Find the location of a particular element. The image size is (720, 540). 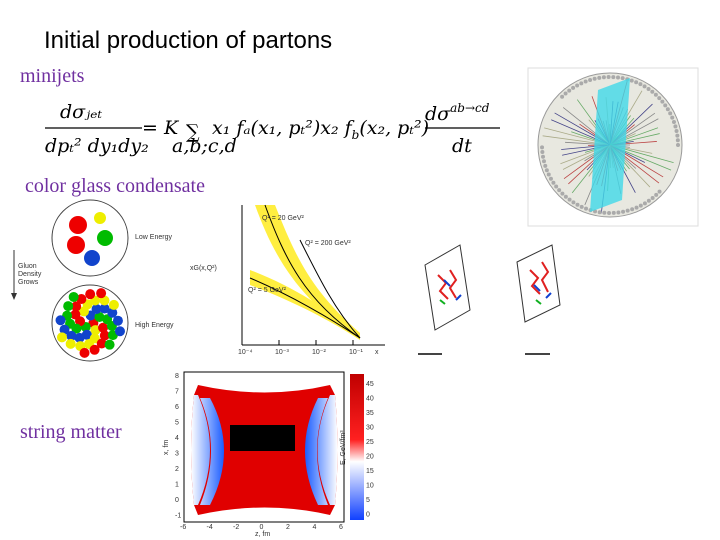

y-tick-label: 8 is located at coordinates (177, 376).